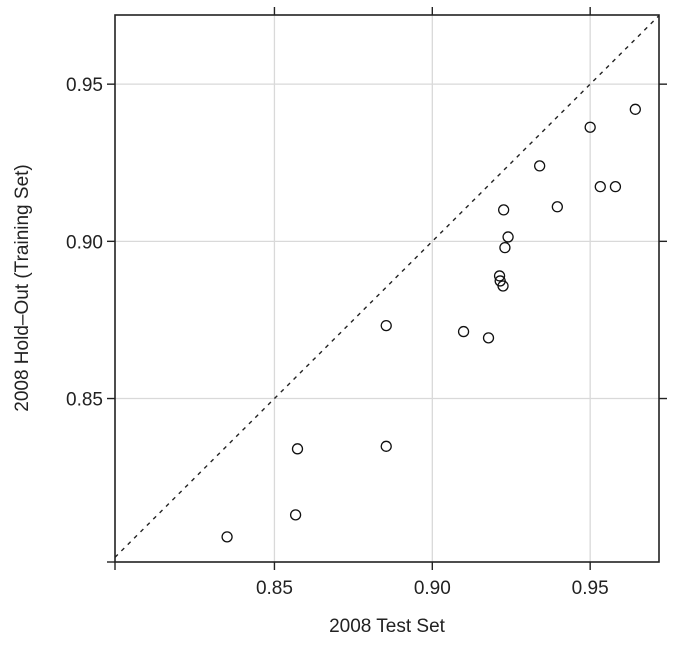 This screenshot has height=647, width=676. Describe the element at coordinates (274, 588) in the screenshot. I see `x-tick-label: 0.85` at that location.